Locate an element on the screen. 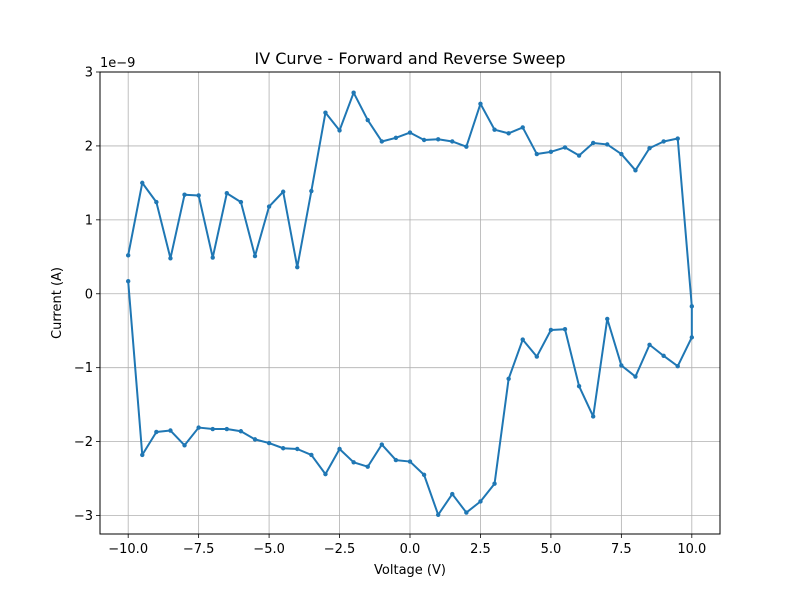 This screenshot has width=800, height=600. x-axis-label: Voltage (V) is located at coordinates (410, 570).